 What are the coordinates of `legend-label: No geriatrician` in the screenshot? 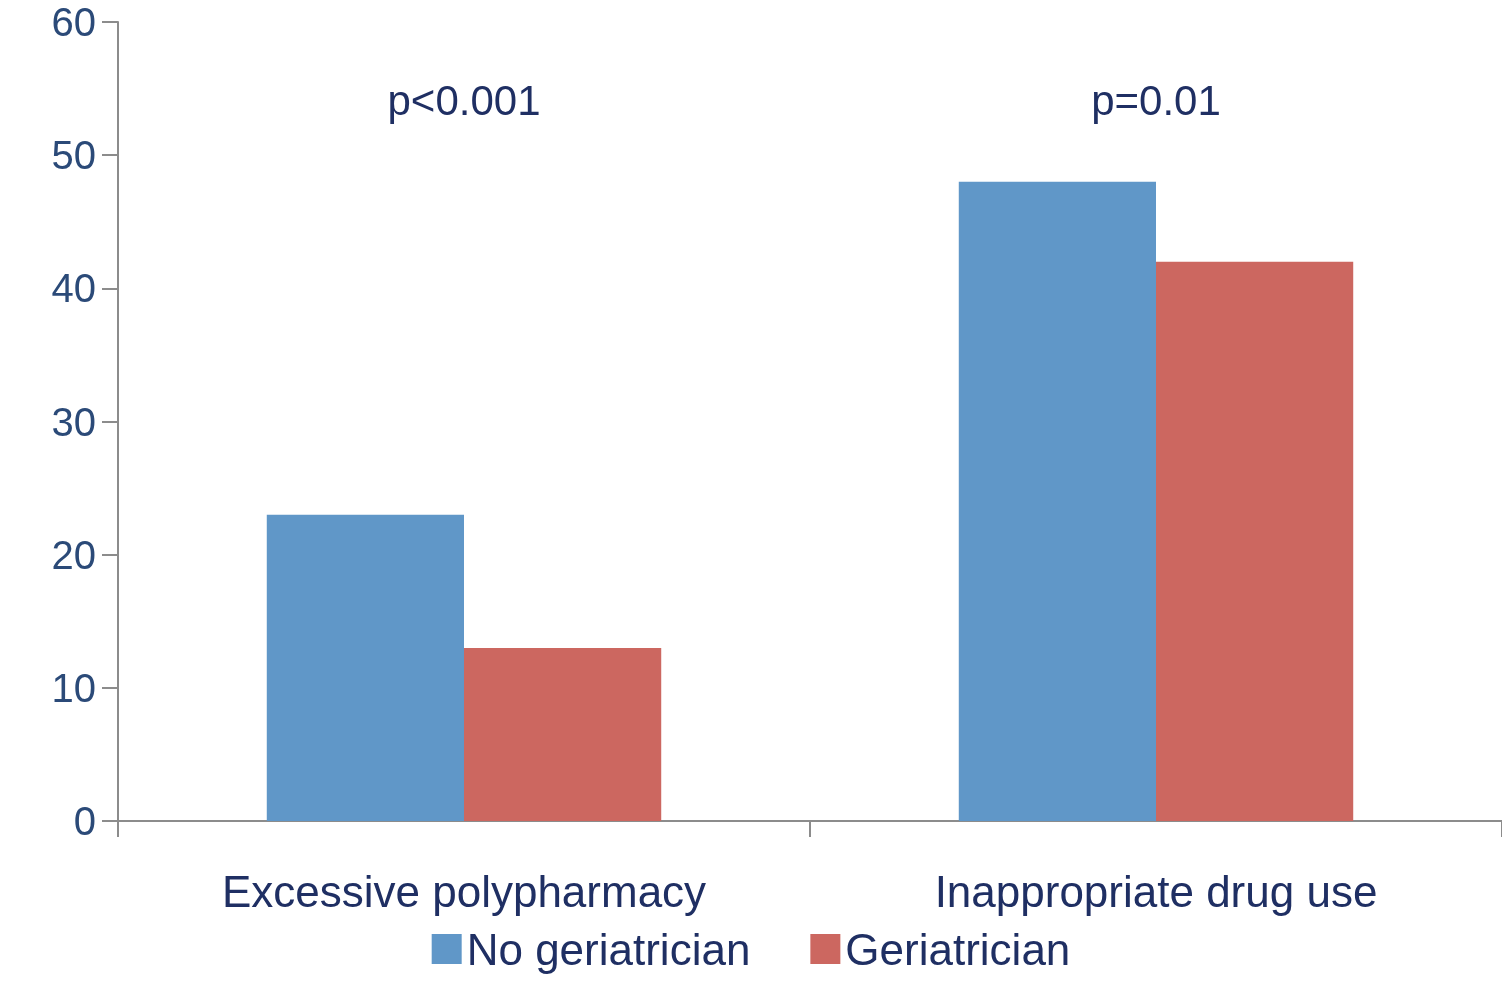 It's located at (608, 949).